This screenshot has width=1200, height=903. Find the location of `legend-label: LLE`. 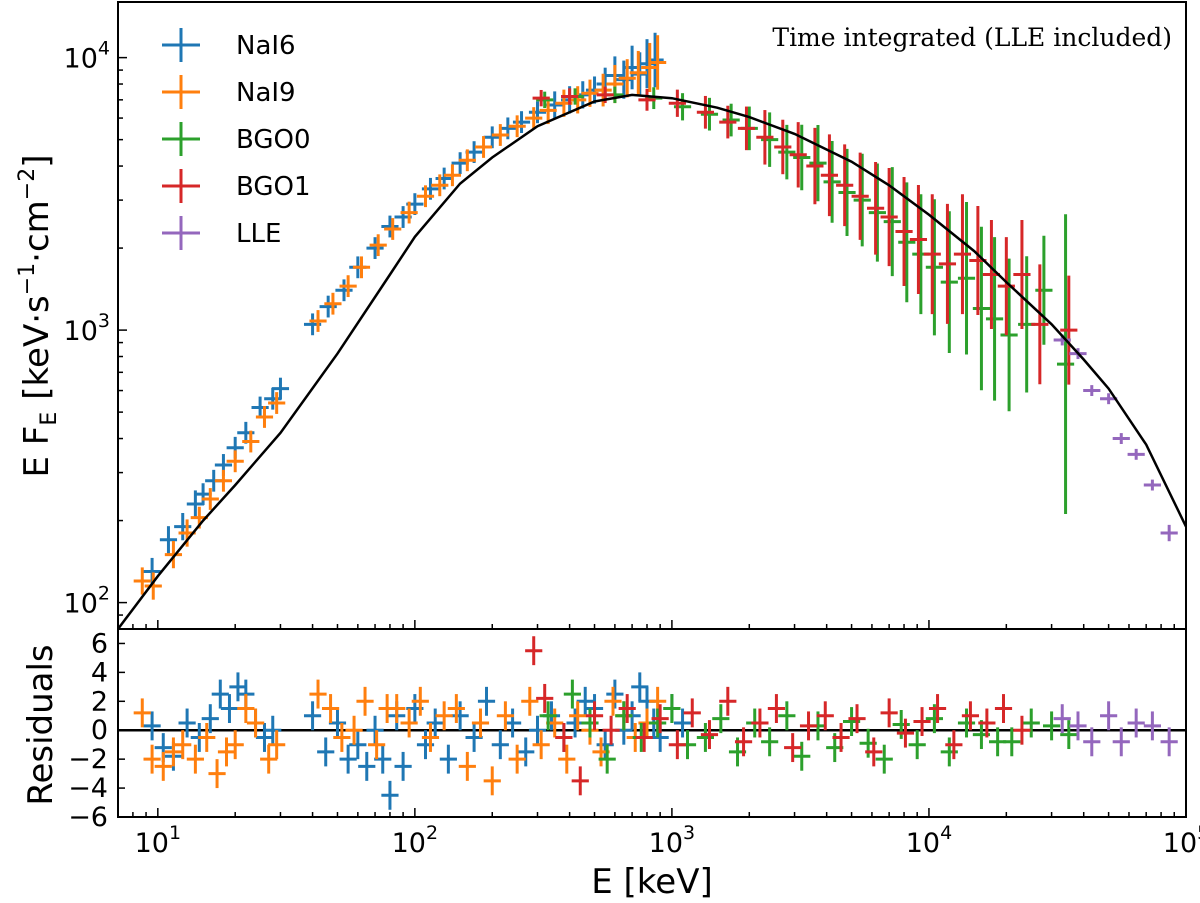

legend-label: LLE is located at coordinates (258, 234).